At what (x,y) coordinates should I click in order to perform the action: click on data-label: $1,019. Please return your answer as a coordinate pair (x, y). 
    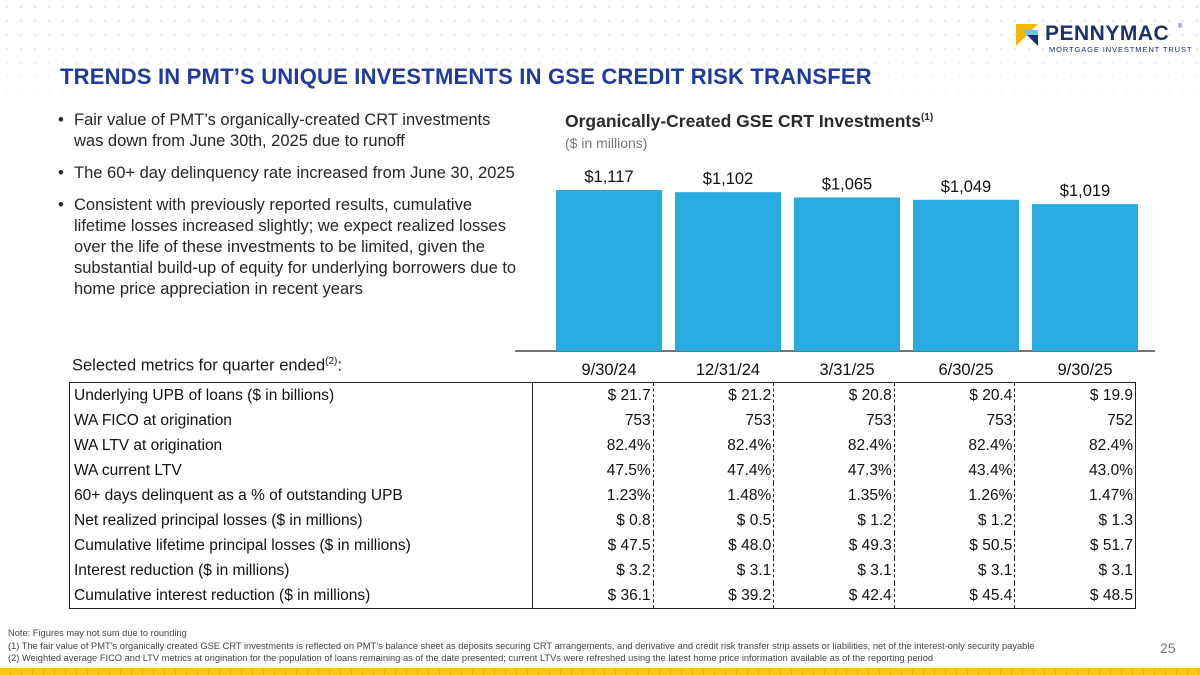
    Looking at the image, I should click on (1085, 191).